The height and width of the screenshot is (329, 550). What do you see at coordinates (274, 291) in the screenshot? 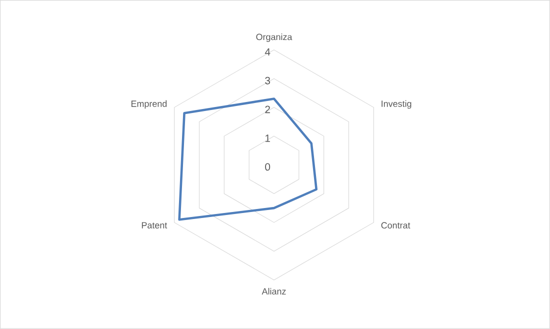
I see `spoke-label: Alianz` at bounding box center [274, 291].